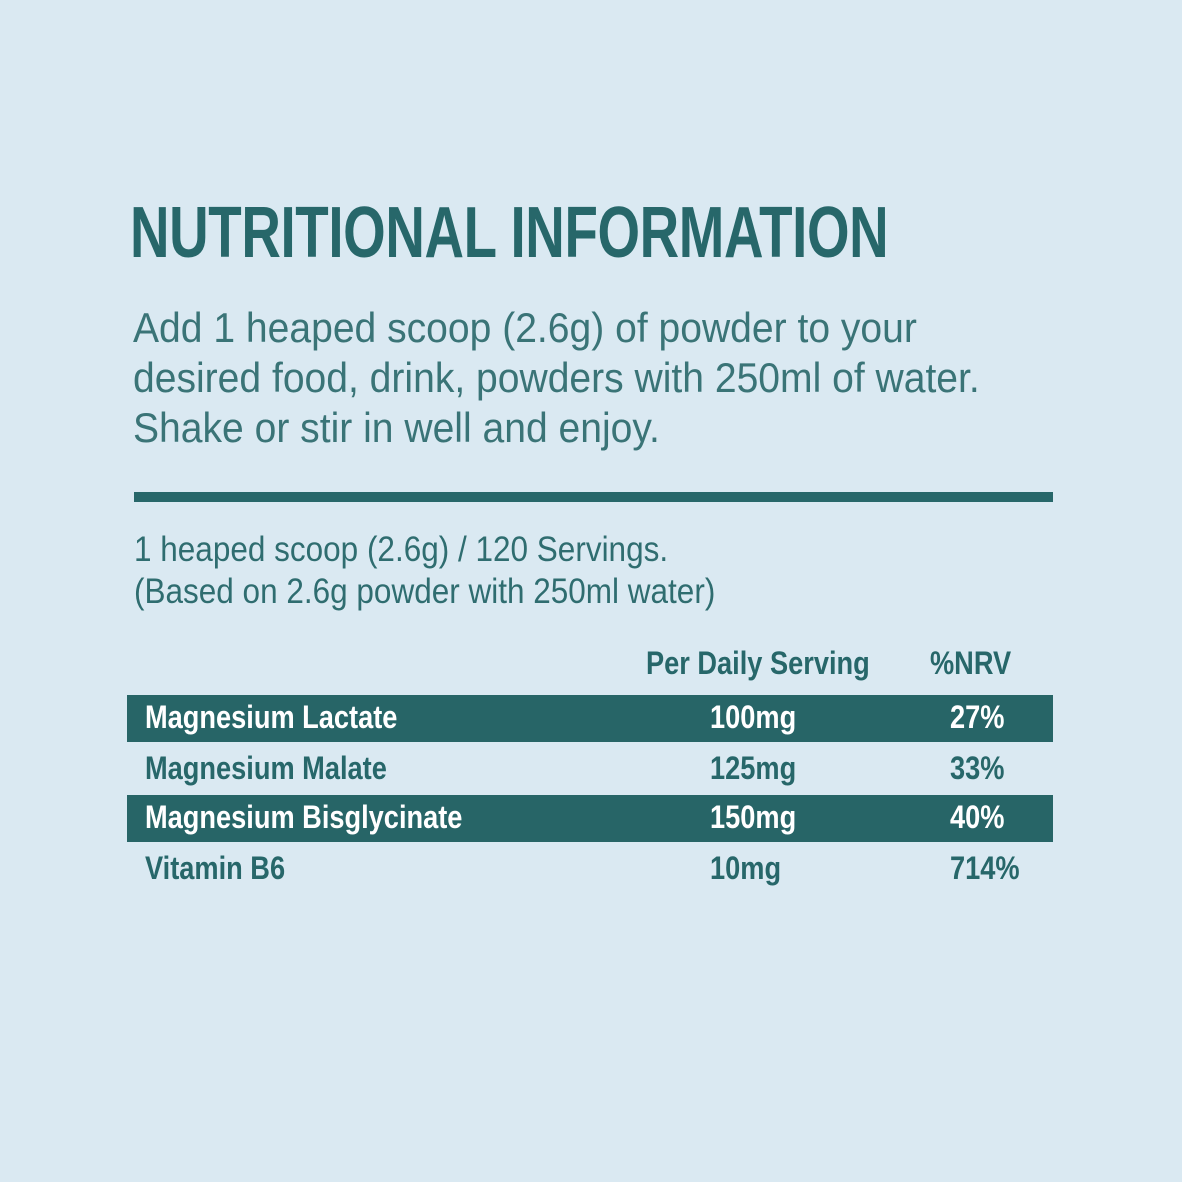 The image size is (1182, 1182). Describe the element at coordinates (758, 663) in the screenshot. I see `header-per-daily-serving: Per Daily Serving` at that location.